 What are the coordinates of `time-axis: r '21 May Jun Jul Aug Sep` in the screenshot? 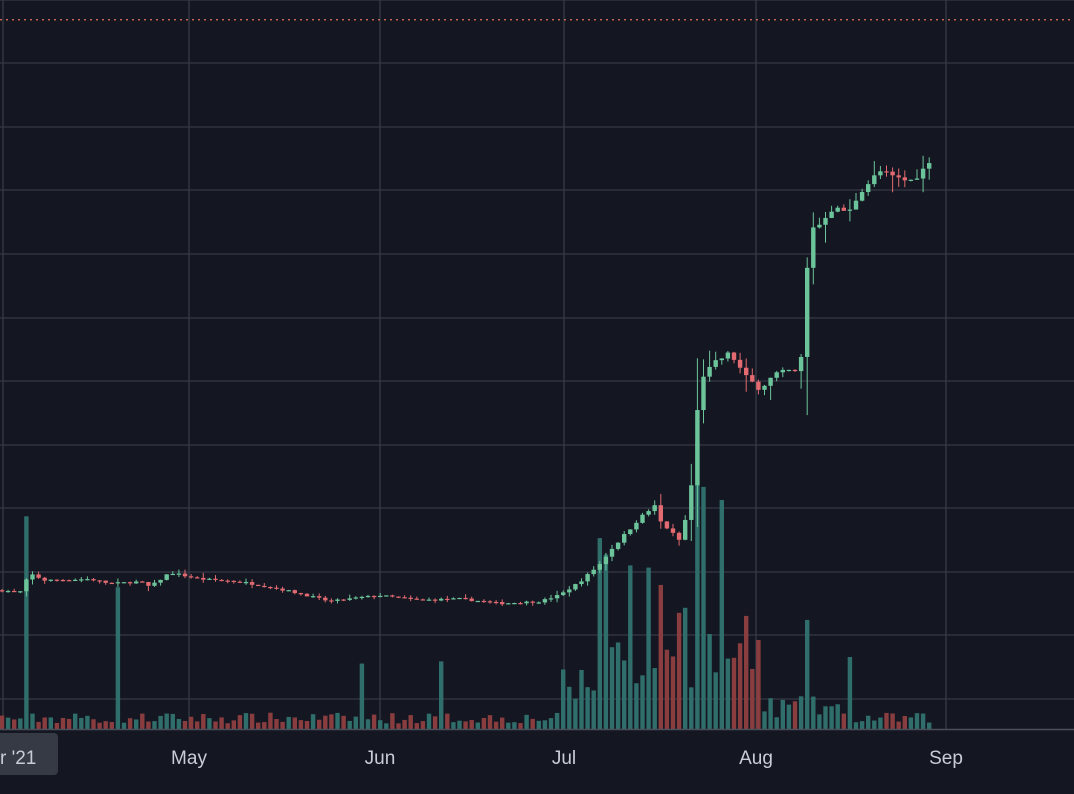 It's located at (481, 754).